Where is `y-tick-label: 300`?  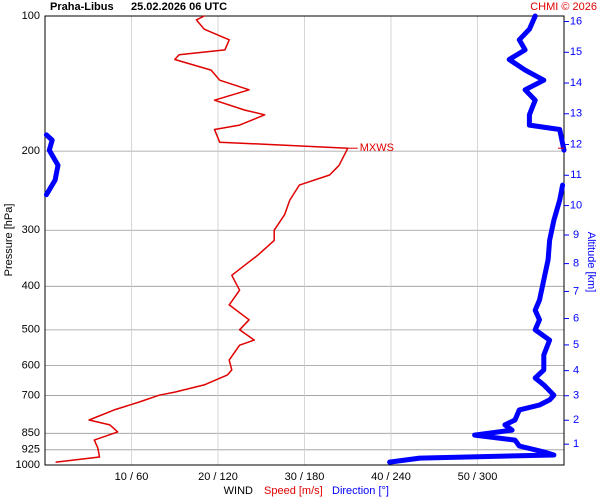
y-tick-label: 300 is located at coordinates (31, 230).